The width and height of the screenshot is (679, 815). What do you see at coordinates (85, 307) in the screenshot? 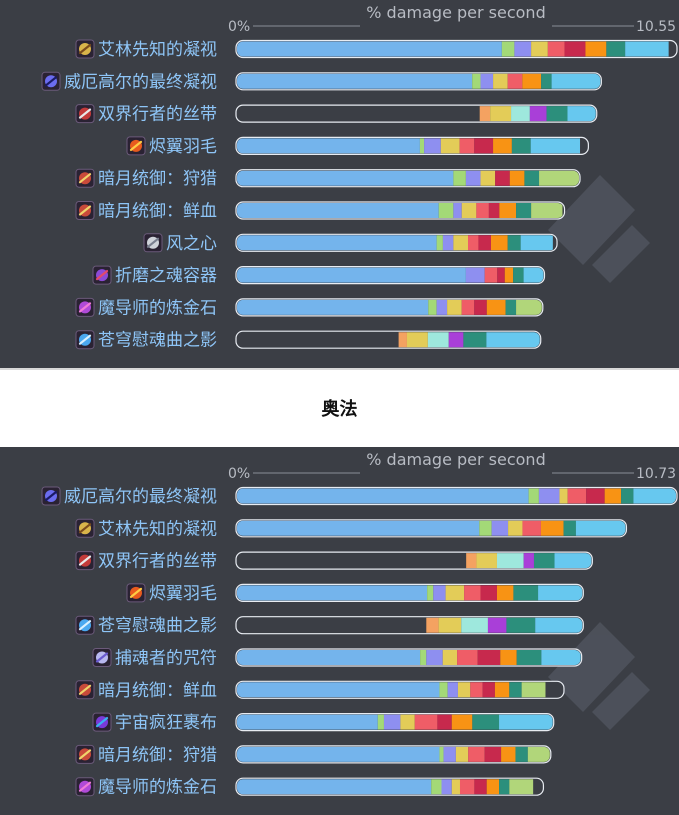
I see `alchemy-stone-icon` at bounding box center [85, 307].